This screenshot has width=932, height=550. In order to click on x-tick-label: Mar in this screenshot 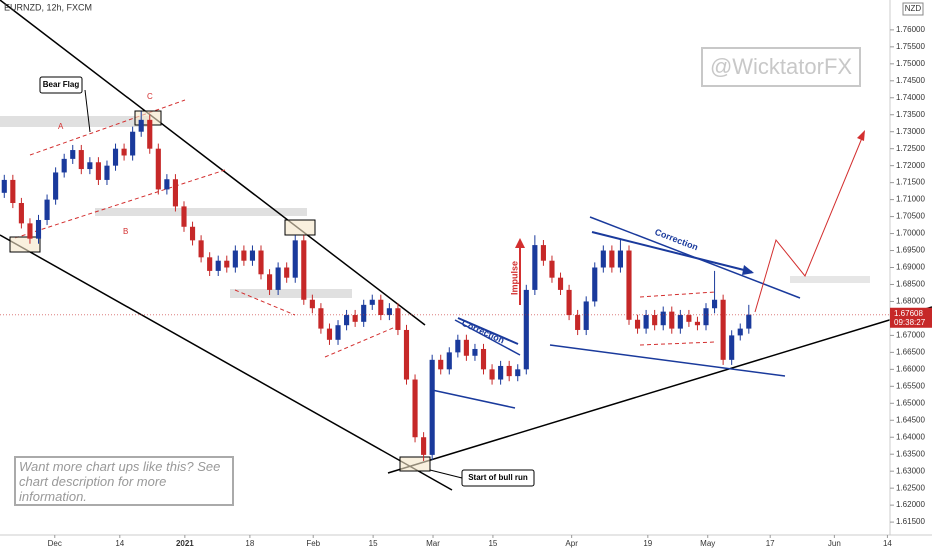, I will do `click(433, 543)`.